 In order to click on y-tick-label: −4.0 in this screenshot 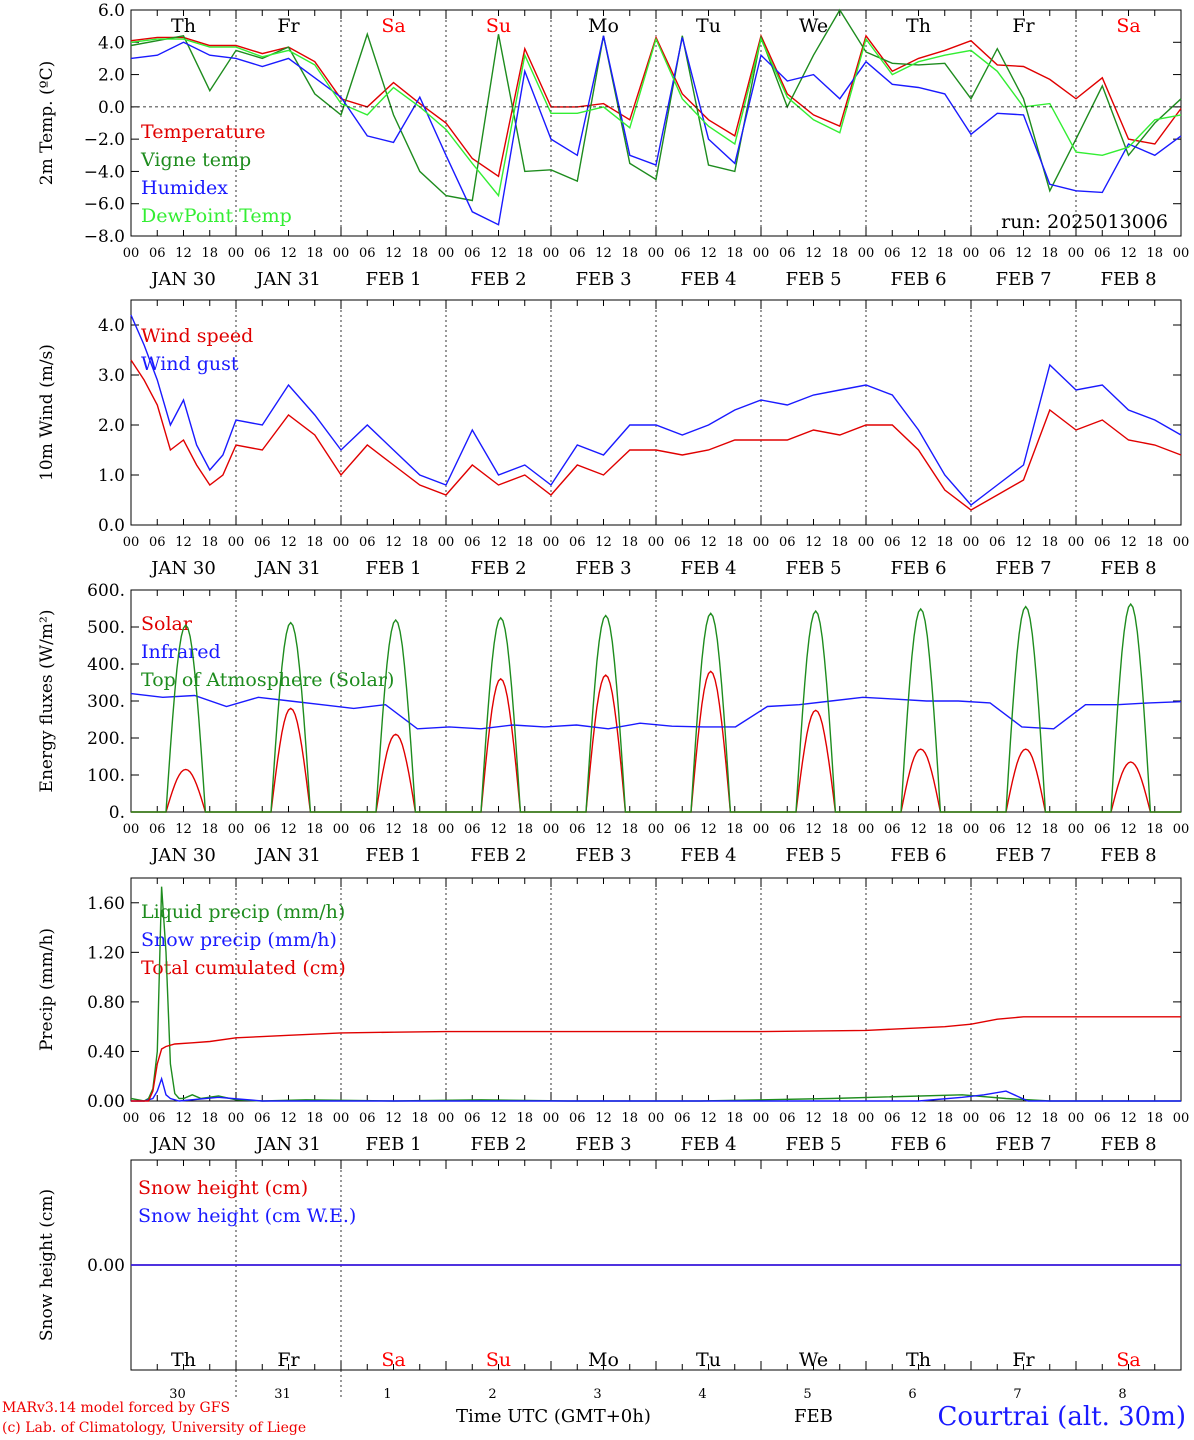, I will do `click(104, 172)`.